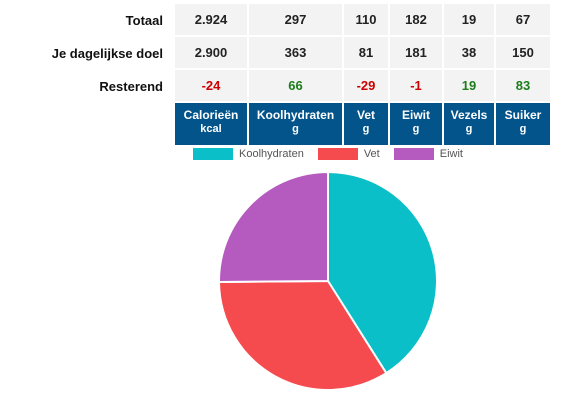 The height and width of the screenshot is (413, 571). I want to click on row-label: Totaal, so click(86, 20).